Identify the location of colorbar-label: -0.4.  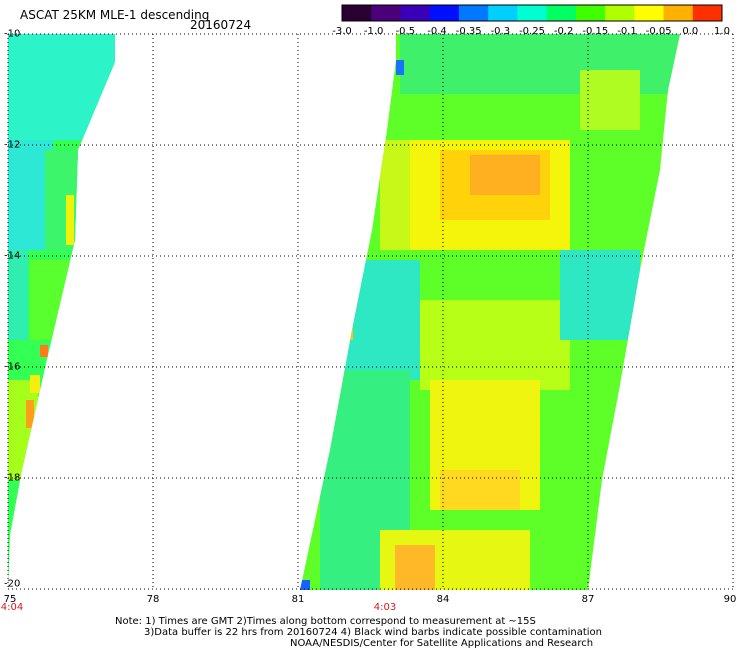
(437, 31).